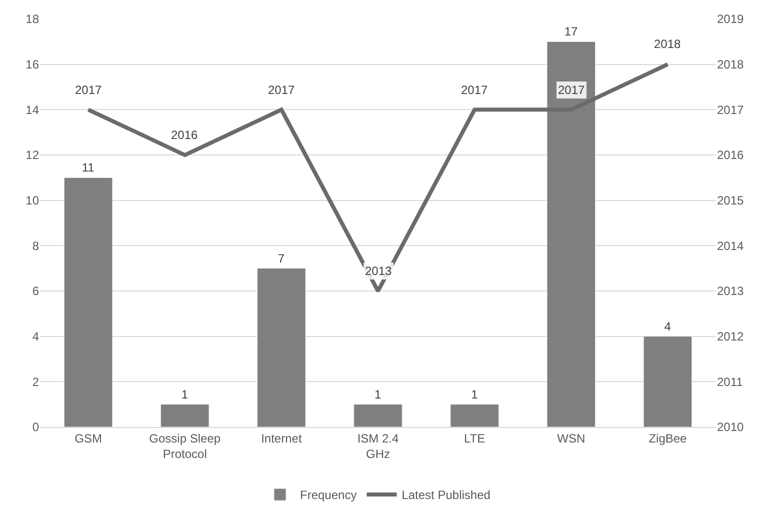 This screenshot has width=766, height=521. Describe the element at coordinates (730, 65) in the screenshot. I see `y2-tick-label: 2018` at that location.